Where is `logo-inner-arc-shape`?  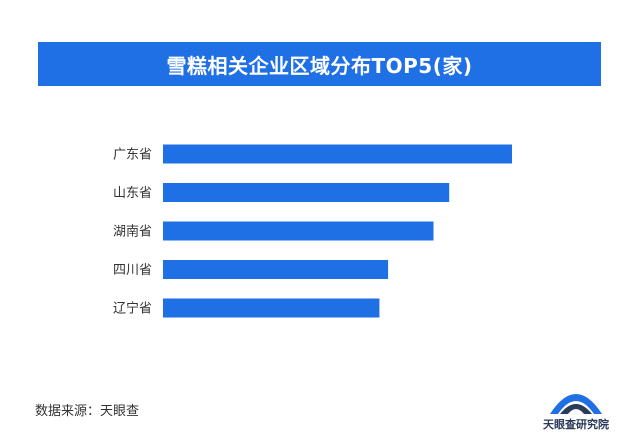 logo-inner-arc-shape is located at coordinates (576, 409).